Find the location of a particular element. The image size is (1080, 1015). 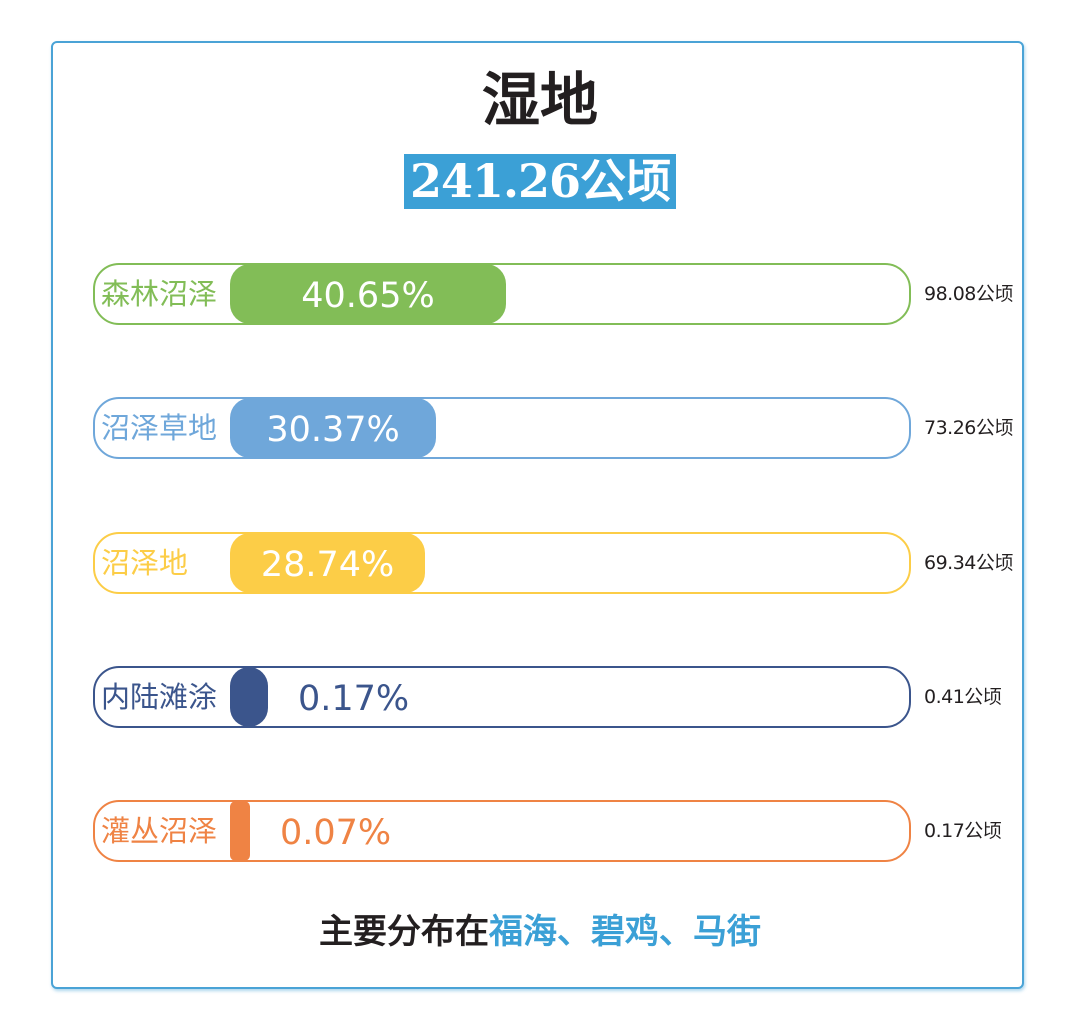

bar-area-label: 98.08公顷 is located at coordinates (968, 294).